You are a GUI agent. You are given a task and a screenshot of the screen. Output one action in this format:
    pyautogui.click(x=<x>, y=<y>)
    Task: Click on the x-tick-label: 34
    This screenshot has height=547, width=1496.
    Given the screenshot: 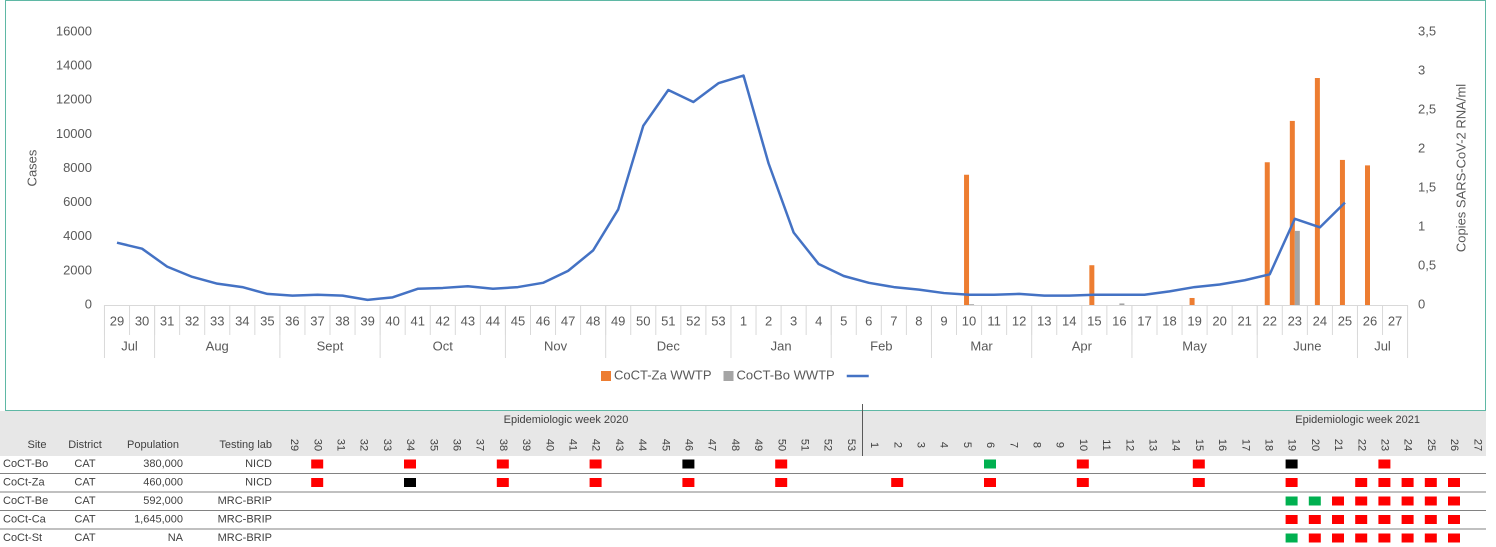 What is the action you would take?
    pyautogui.click(x=242, y=320)
    